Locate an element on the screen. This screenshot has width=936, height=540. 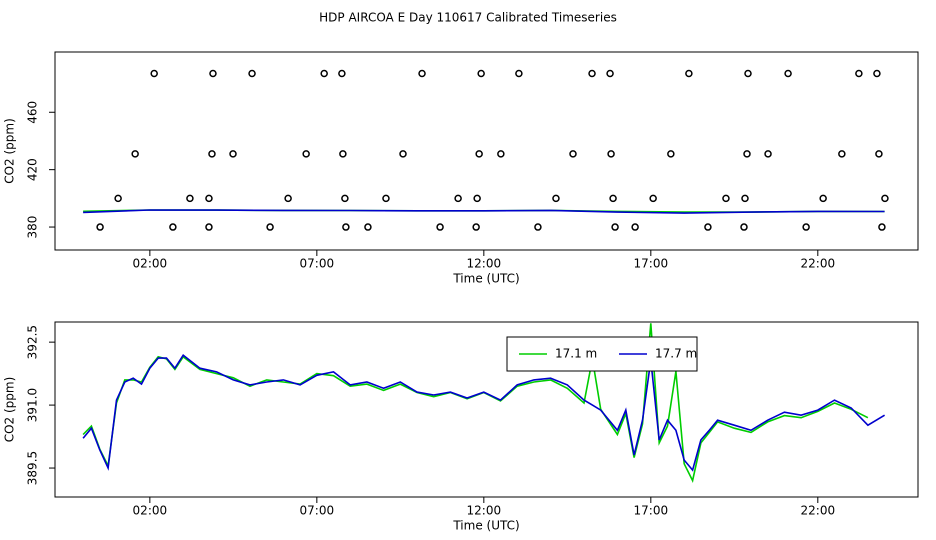
y-tick-label: 389.5 is located at coordinates (33, 468).